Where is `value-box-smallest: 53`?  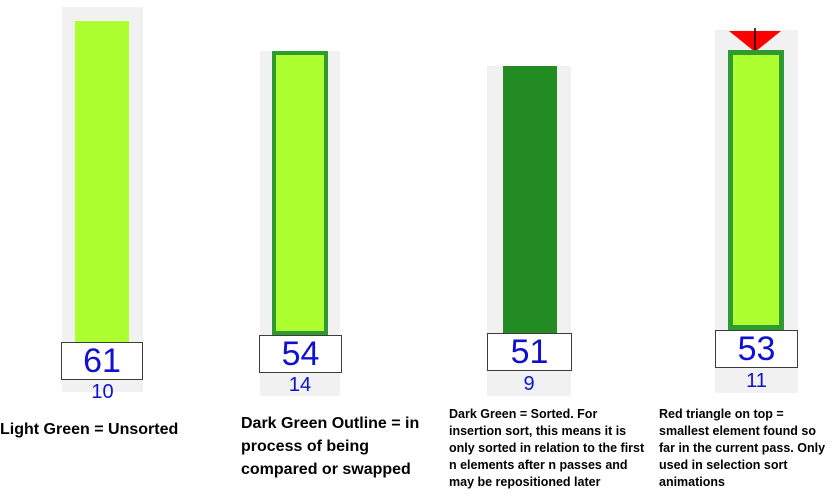
value-box-smallest: 53 is located at coordinates (756, 349).